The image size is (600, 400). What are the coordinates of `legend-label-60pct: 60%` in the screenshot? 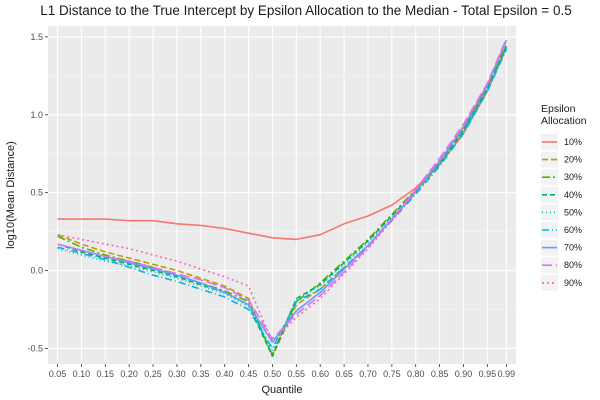 It's located at (573, 230).